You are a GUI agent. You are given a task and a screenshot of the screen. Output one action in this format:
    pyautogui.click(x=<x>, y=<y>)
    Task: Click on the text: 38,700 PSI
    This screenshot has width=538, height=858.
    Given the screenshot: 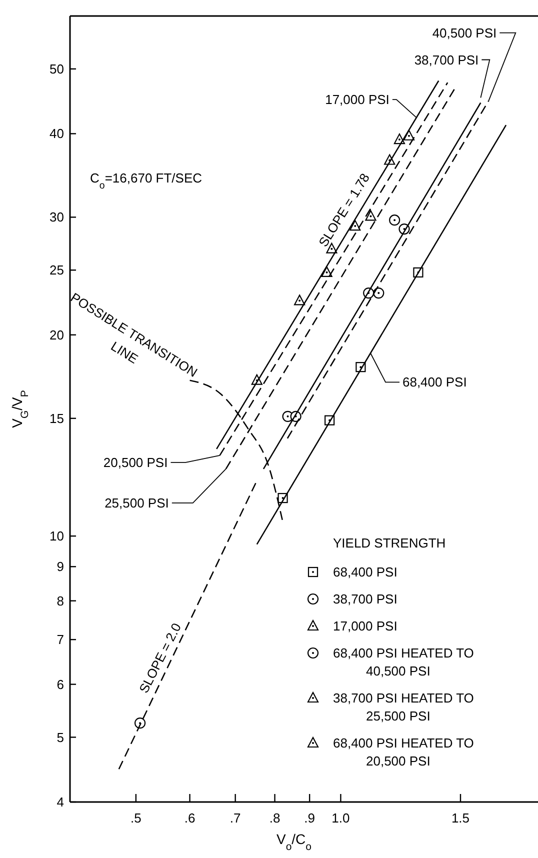 What is the action you would take?
    pyautogui.click(x=446, y=60)
    